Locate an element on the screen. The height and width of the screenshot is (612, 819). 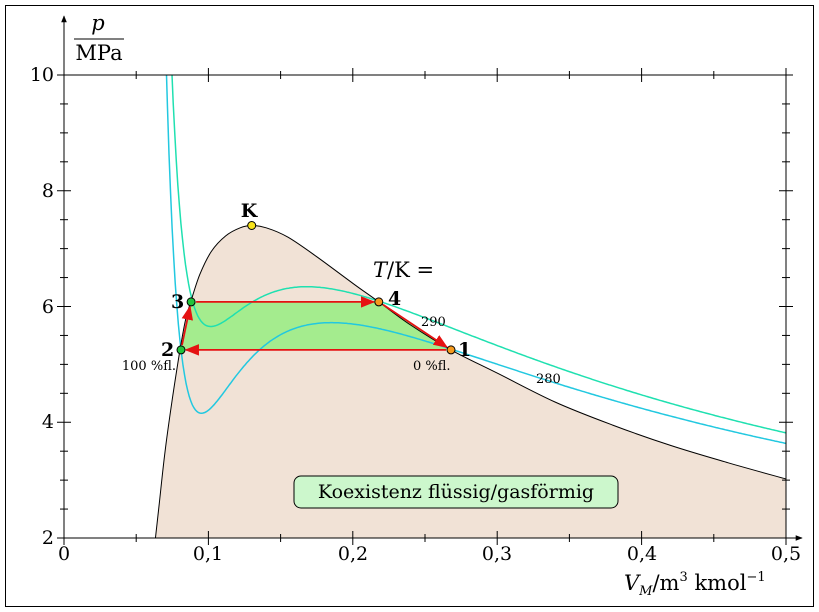
x-tick-label-0-1: 0,1 is located at coordinates (208, 554).